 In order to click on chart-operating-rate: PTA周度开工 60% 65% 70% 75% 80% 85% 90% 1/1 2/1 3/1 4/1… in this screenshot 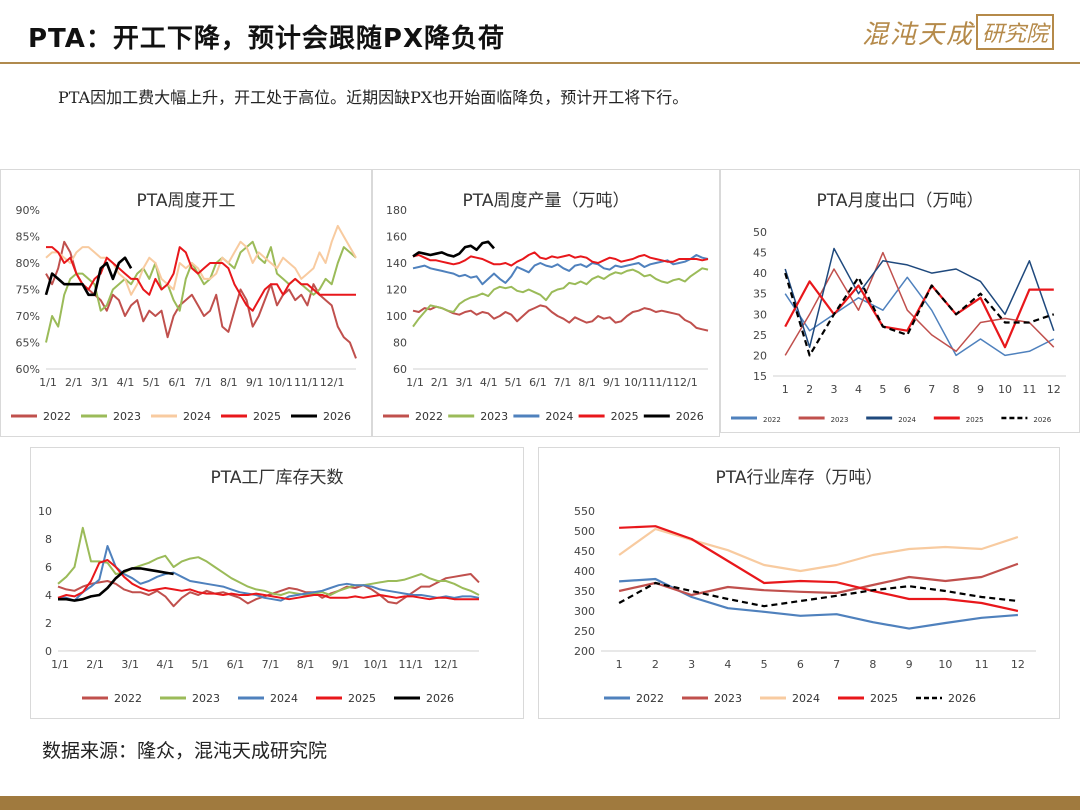, I will do `click(184, 307)`.